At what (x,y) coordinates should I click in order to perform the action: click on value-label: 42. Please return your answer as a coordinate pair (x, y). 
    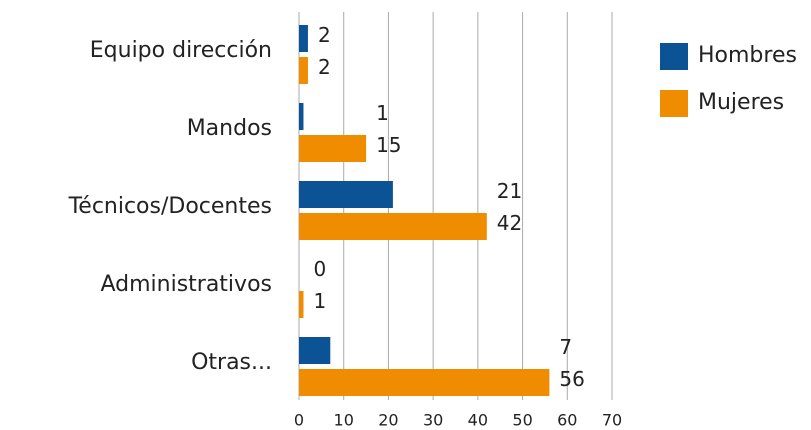
    Looking at the image, I should click on (509, 223).